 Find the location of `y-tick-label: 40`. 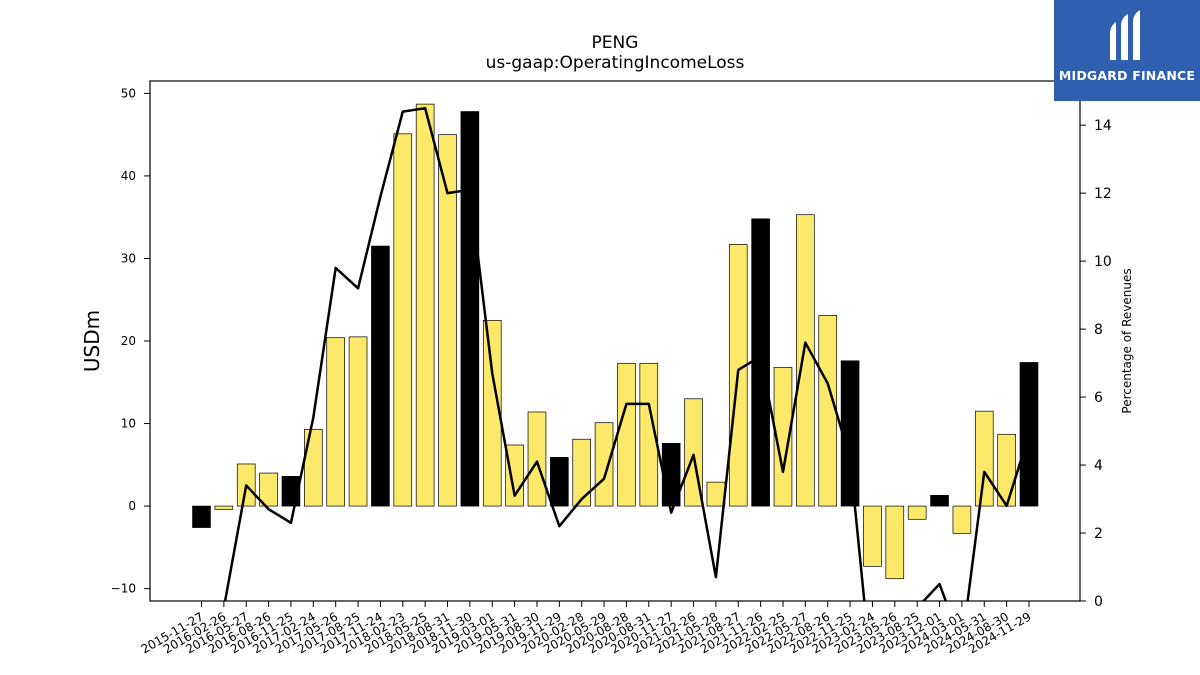

y-tick-label: 40 is located at coordinates (128, 176).